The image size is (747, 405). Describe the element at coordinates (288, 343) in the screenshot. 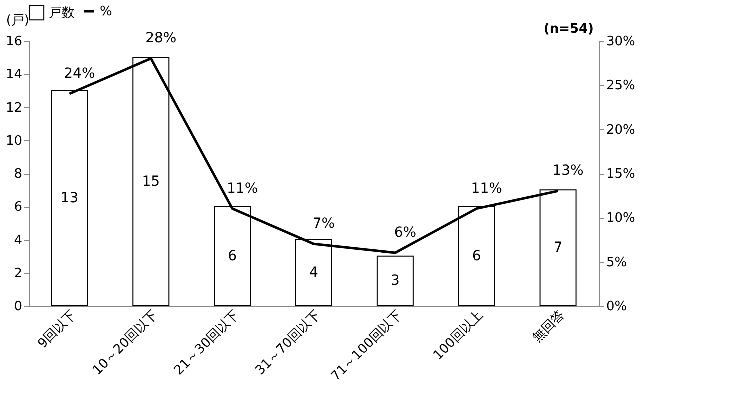

I see `x-tick-label: 31～70回以下` at that location.